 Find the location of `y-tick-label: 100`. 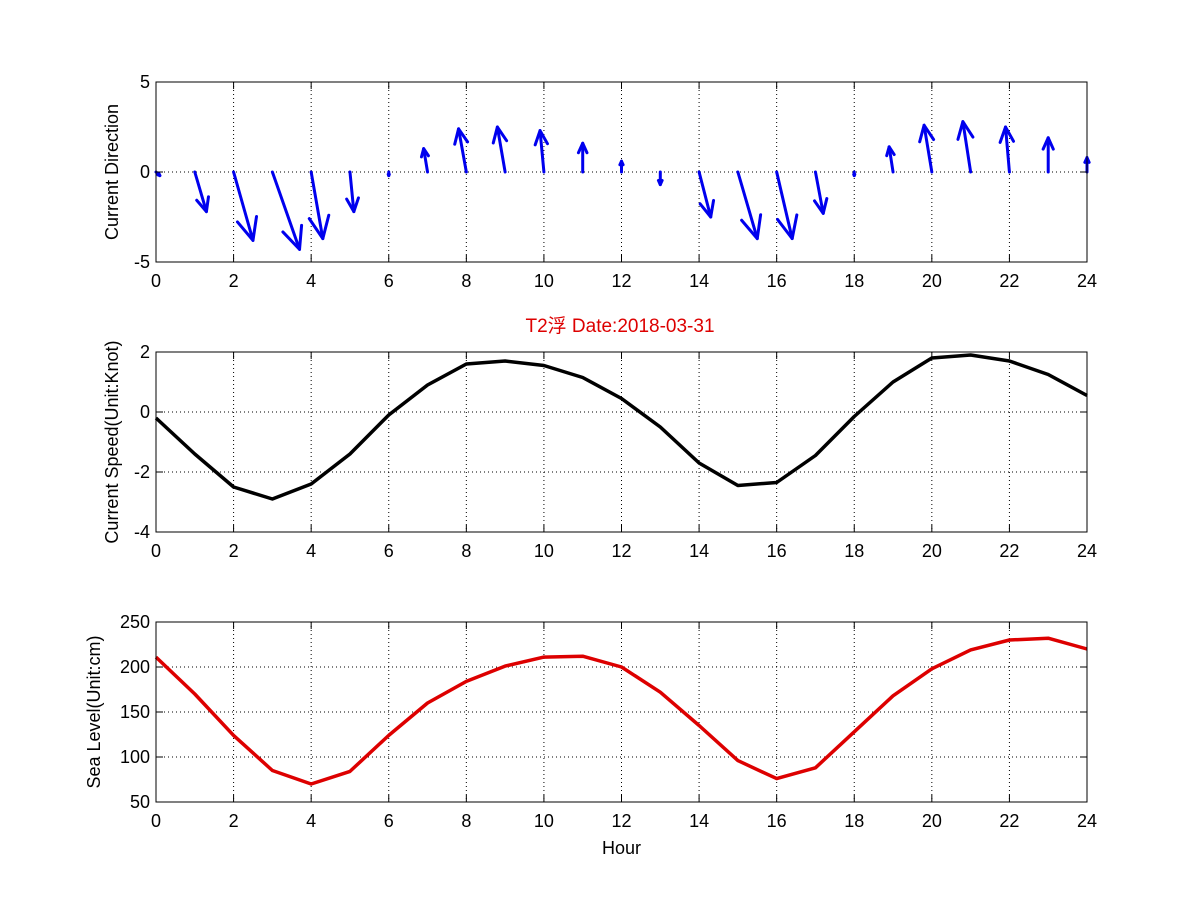

y-tick-label: 100 is located at coordinates (135, 757).